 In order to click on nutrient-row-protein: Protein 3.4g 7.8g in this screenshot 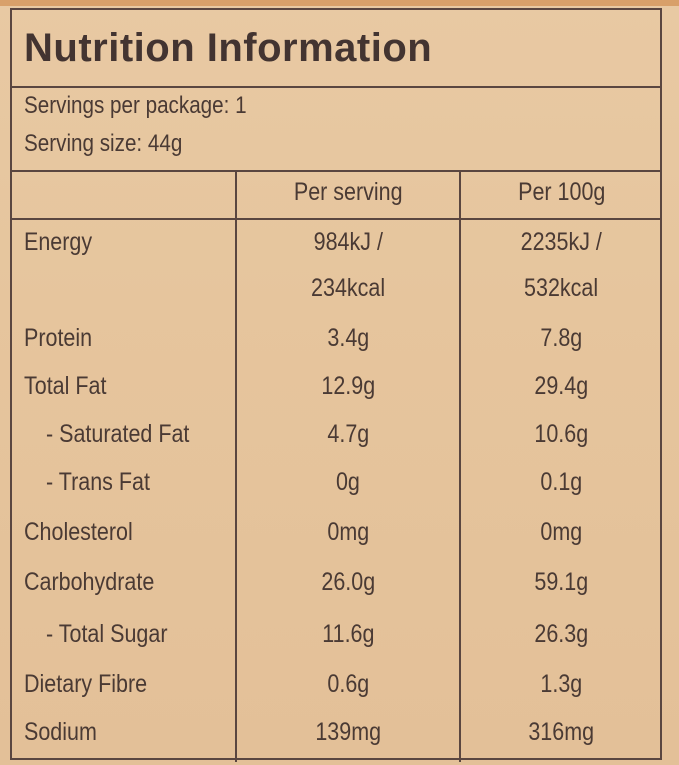, I will do `click(337, 344)`.